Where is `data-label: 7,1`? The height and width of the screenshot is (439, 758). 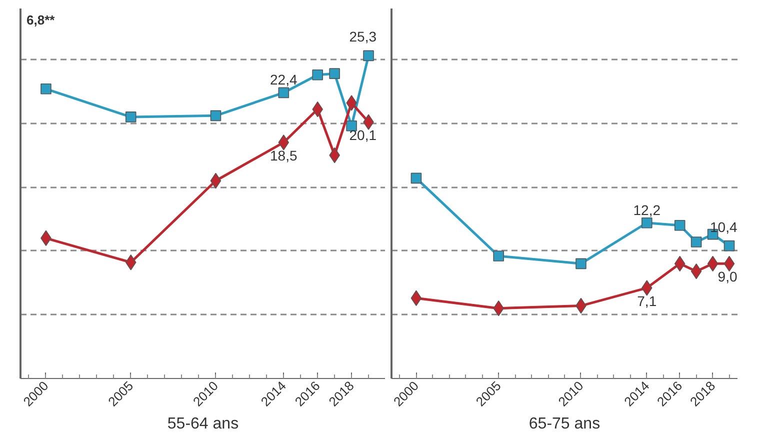
data-label: 7,1 is located at coordinates (647, 300).